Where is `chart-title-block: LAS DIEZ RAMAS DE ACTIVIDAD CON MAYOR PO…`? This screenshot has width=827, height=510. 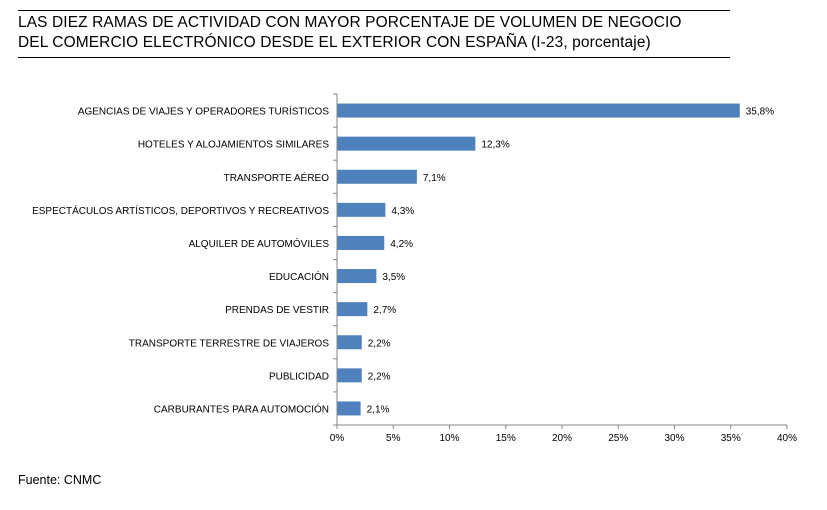
chart-title-block: LAS DIEZ RAMAS DE ACTIVIDAD CON MAYOR PO… is located at coordinates (374, 34).